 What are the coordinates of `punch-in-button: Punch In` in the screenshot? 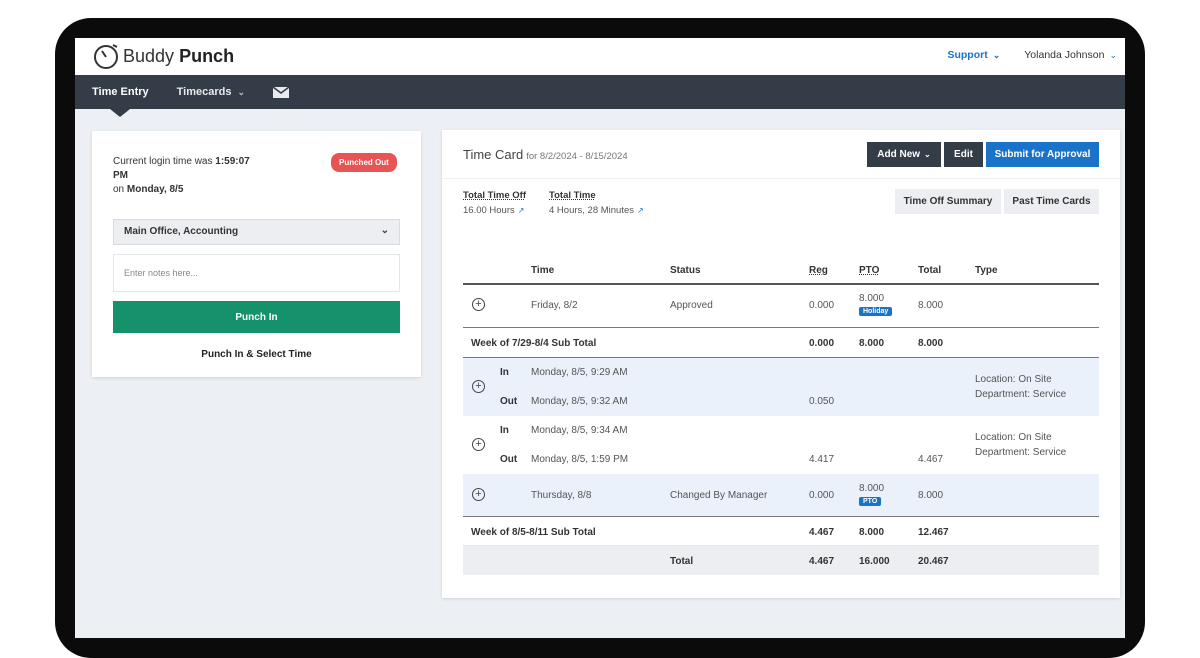 It's located at (256, 317).